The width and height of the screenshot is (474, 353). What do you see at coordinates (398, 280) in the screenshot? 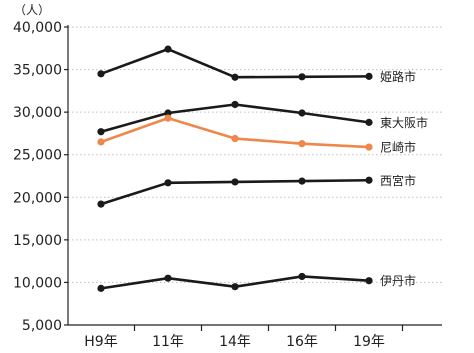
I see `series-label: 伊丹市` at bounding box center [398, 280].